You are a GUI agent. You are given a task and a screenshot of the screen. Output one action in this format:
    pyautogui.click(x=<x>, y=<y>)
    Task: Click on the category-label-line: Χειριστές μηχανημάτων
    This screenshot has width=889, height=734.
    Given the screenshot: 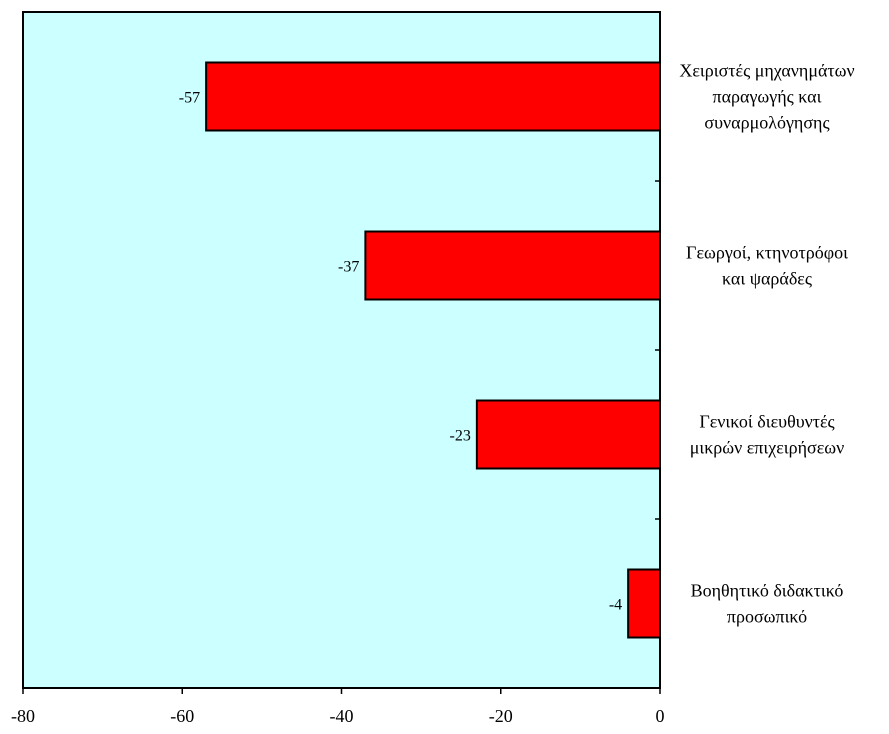 What is the action you would take?
    pyautogui.click(x=766, y=71)
    